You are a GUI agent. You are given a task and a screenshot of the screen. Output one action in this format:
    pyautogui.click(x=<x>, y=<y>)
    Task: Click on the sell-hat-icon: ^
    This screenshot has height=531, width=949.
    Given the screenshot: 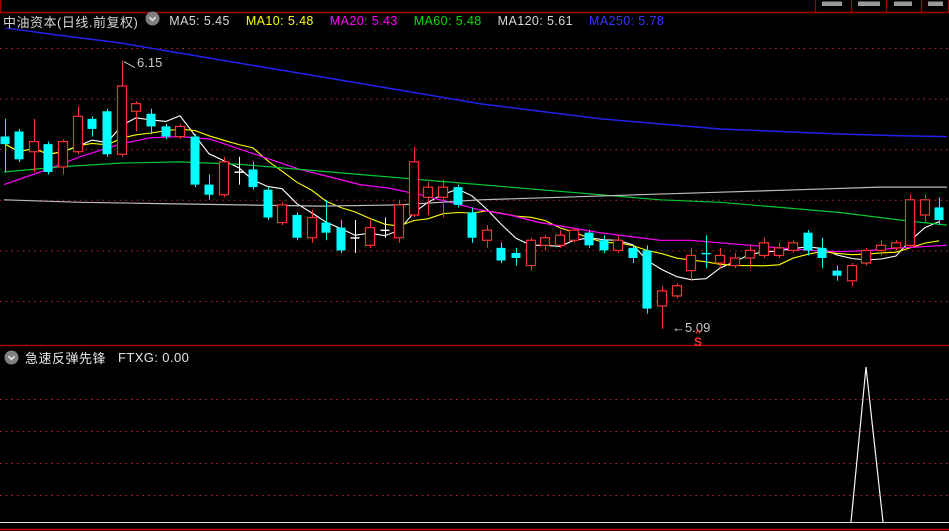 What is the action you would take?
    pyautogui.click(x=698, y=333)
    